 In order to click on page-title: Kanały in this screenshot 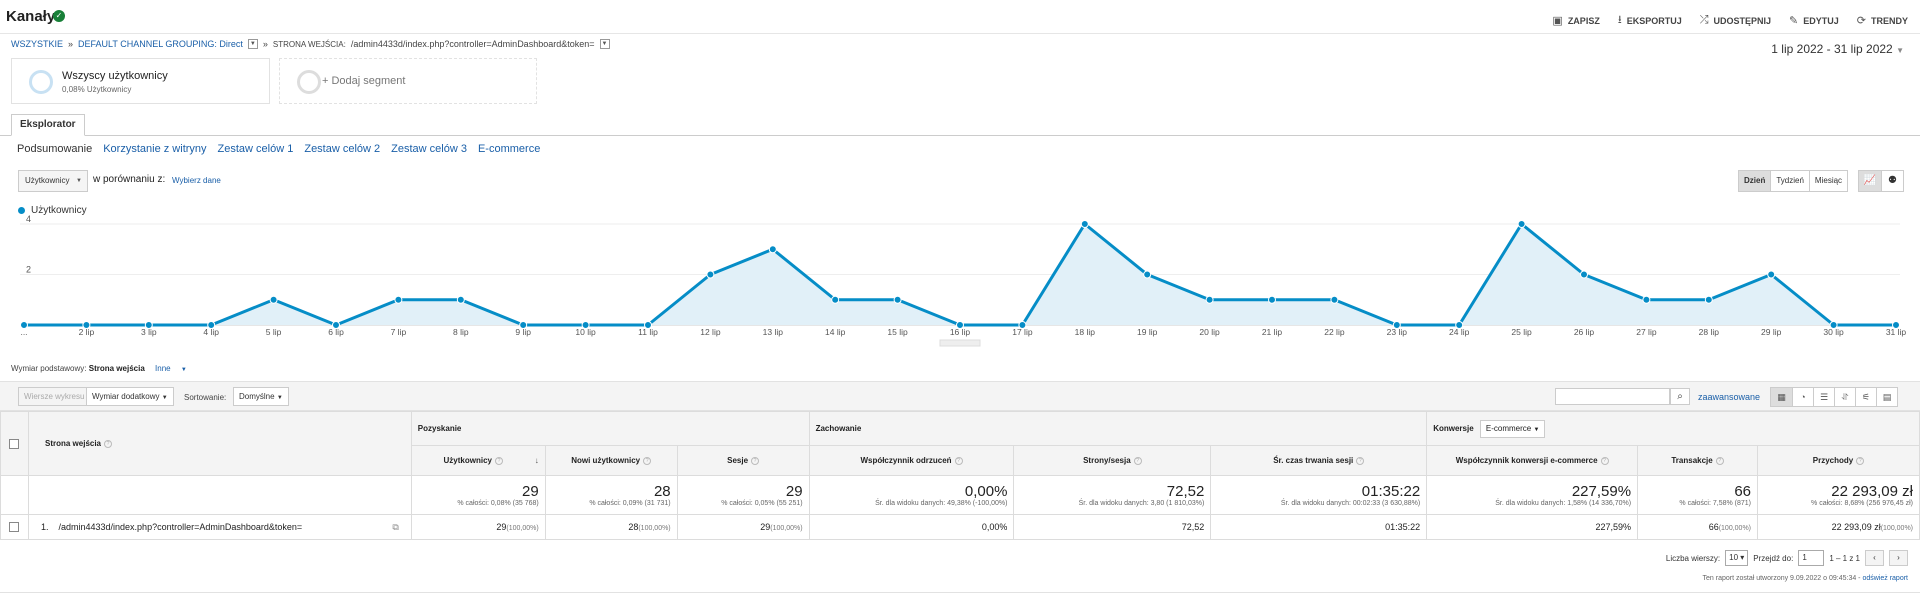, I will do `click(31, 16)`.